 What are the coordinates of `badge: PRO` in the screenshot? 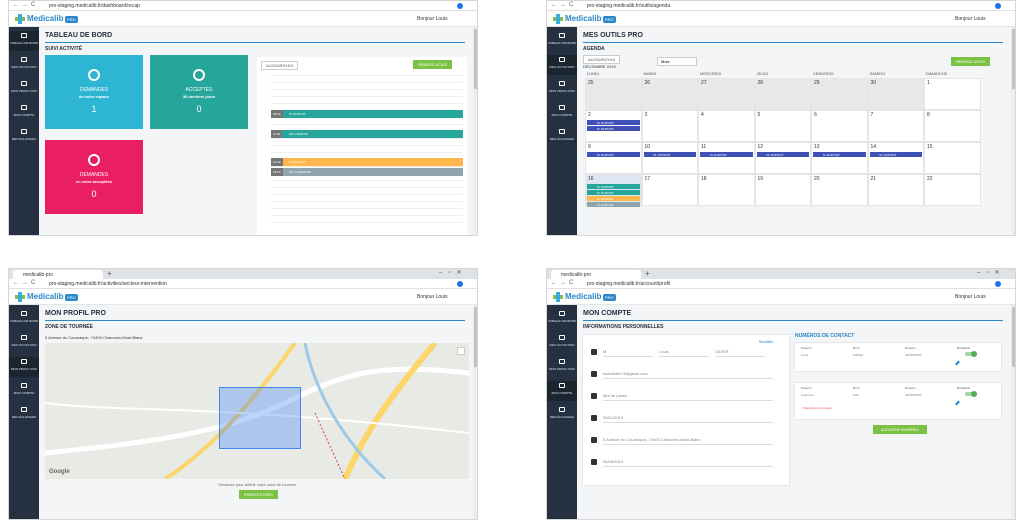 It's located at (609, 297).